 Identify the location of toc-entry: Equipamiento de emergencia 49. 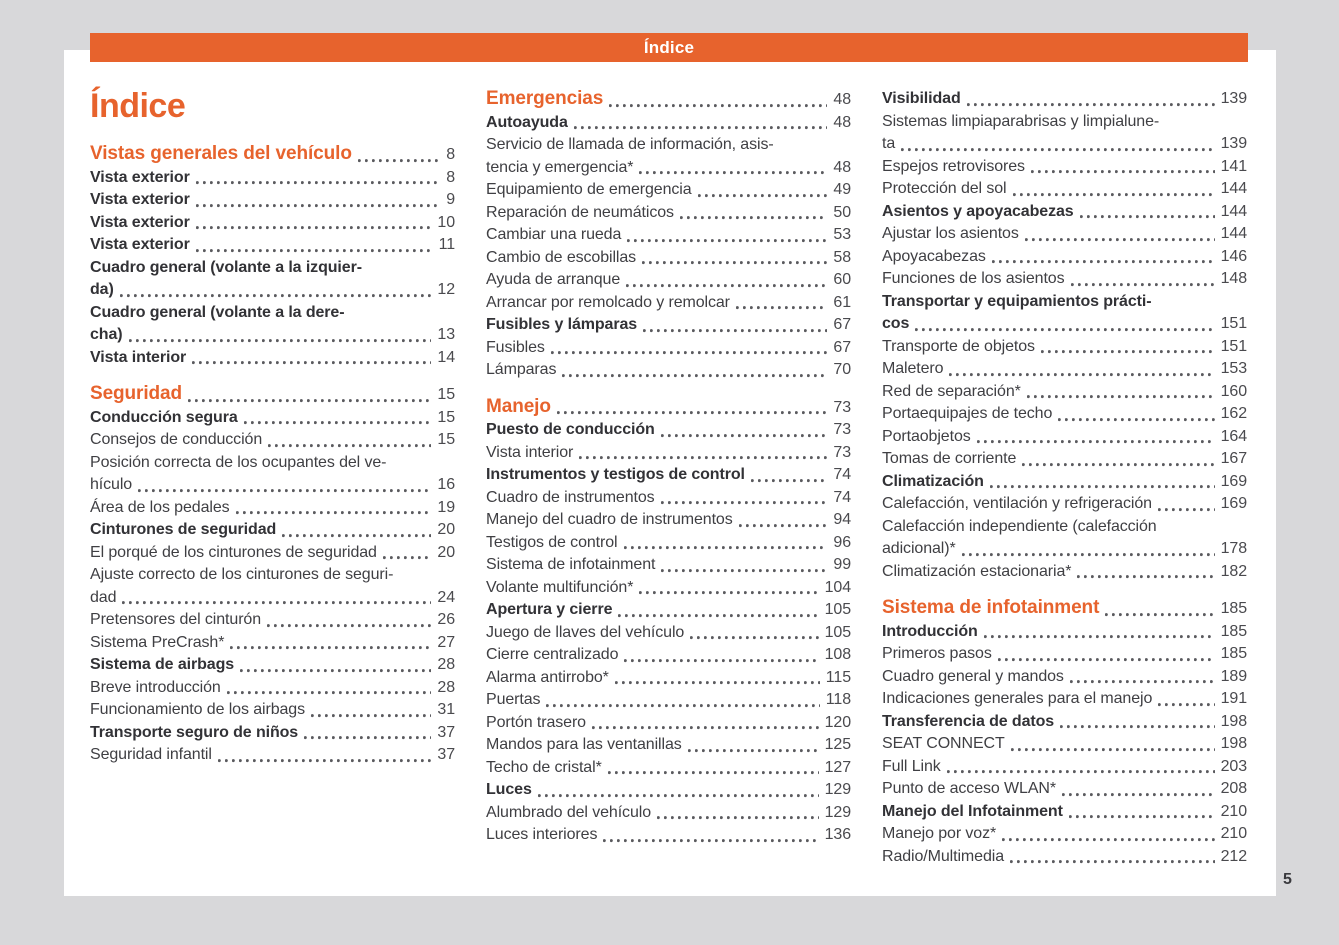
(668, 190).